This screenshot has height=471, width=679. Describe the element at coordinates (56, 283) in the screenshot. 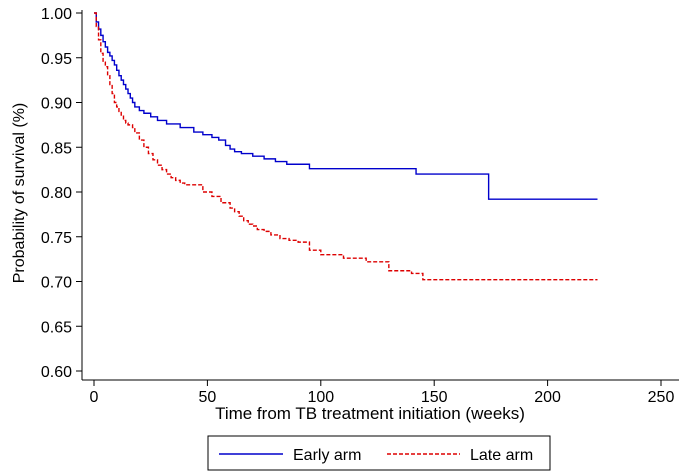

I see `y-tick-label: 0.70` at that location.